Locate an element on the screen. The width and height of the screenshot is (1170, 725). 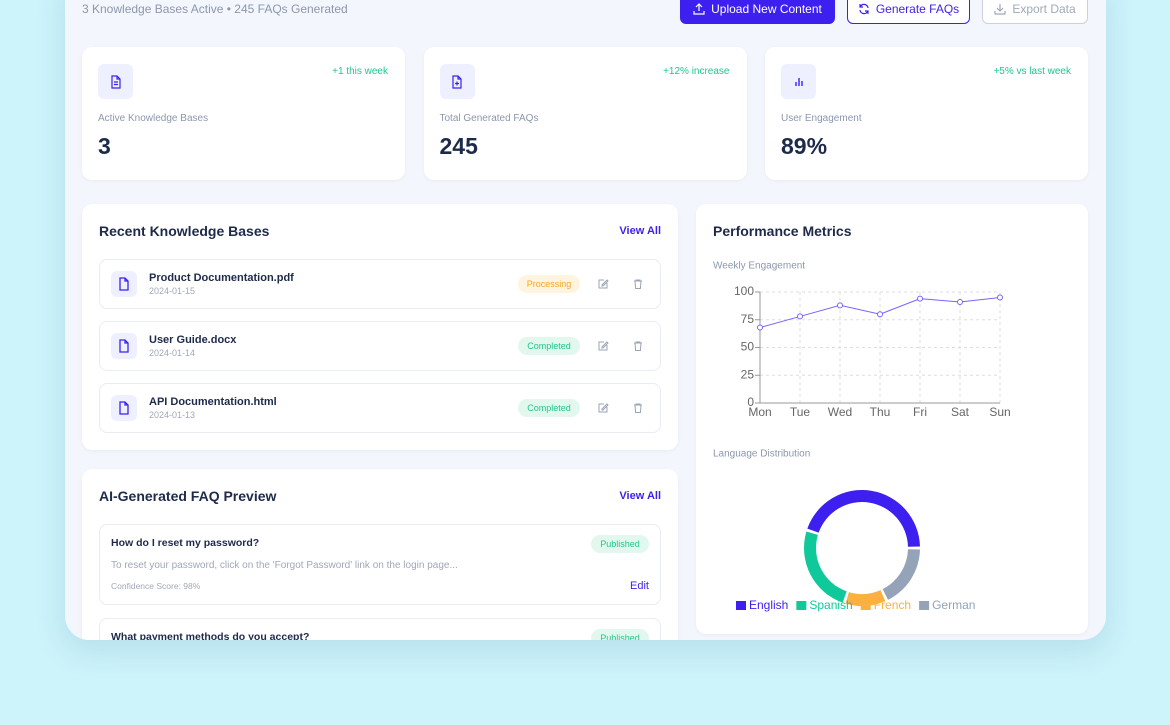
y-tick-label: 100 is located at coordinates (744, 291).